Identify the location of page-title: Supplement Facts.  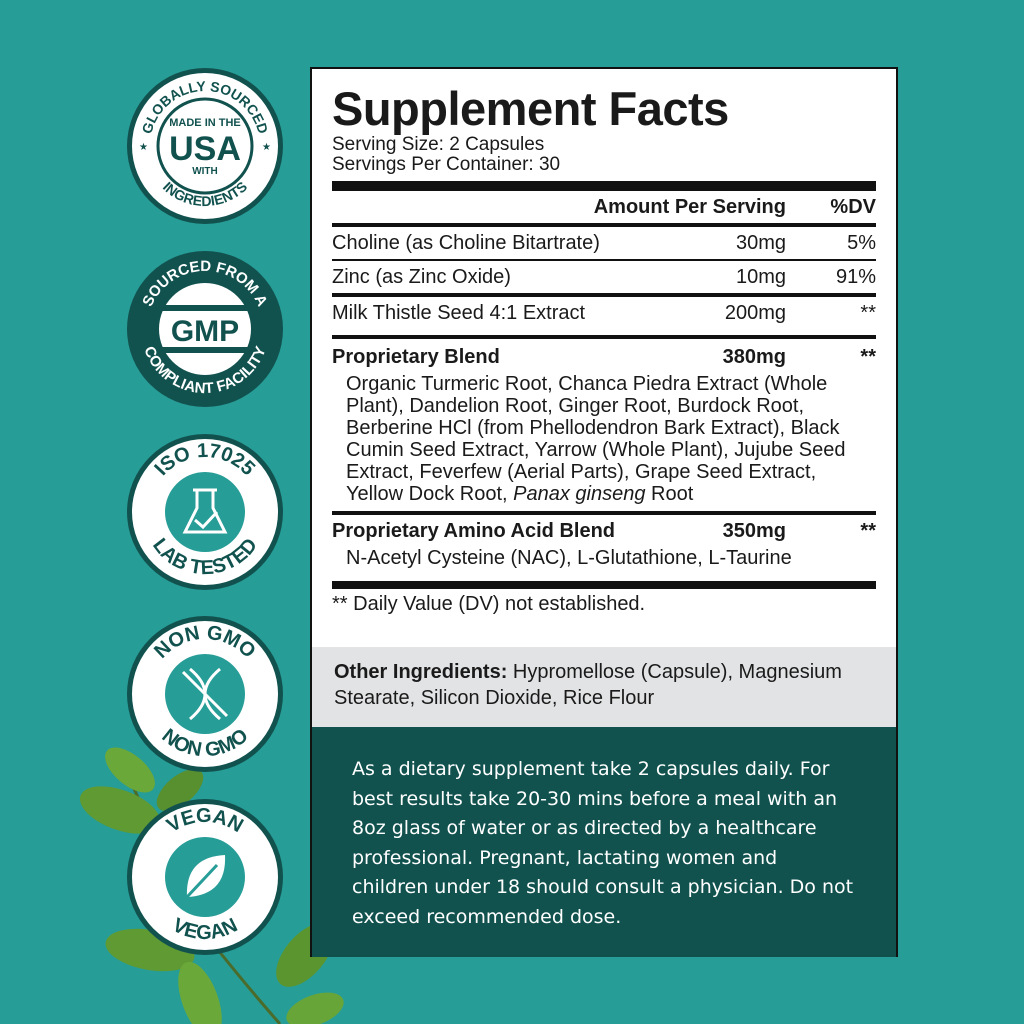
(530, 108).